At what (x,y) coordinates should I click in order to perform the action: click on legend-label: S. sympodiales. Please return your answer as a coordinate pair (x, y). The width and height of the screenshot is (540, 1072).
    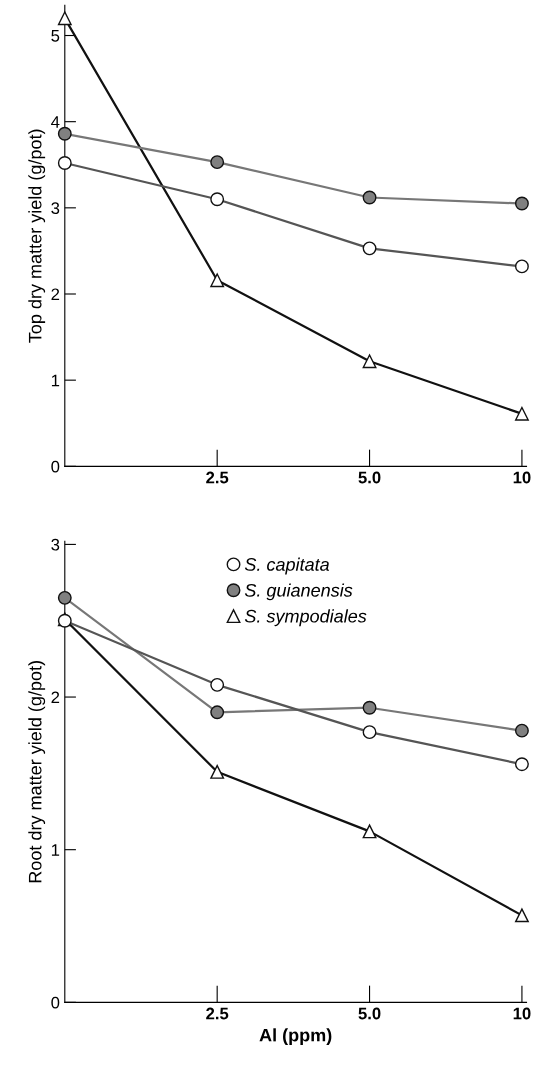
    Looking at the image, I should click on (305, 618).